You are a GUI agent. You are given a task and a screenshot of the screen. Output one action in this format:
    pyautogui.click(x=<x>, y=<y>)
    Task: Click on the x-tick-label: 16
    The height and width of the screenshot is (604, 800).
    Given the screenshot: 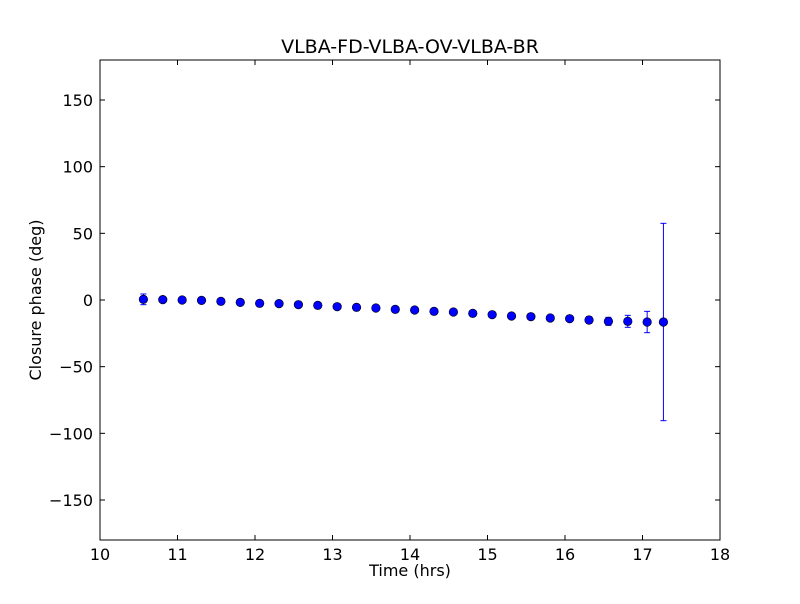 What is the action you would take?
    pyautogui.click(x=565, y=554)
    